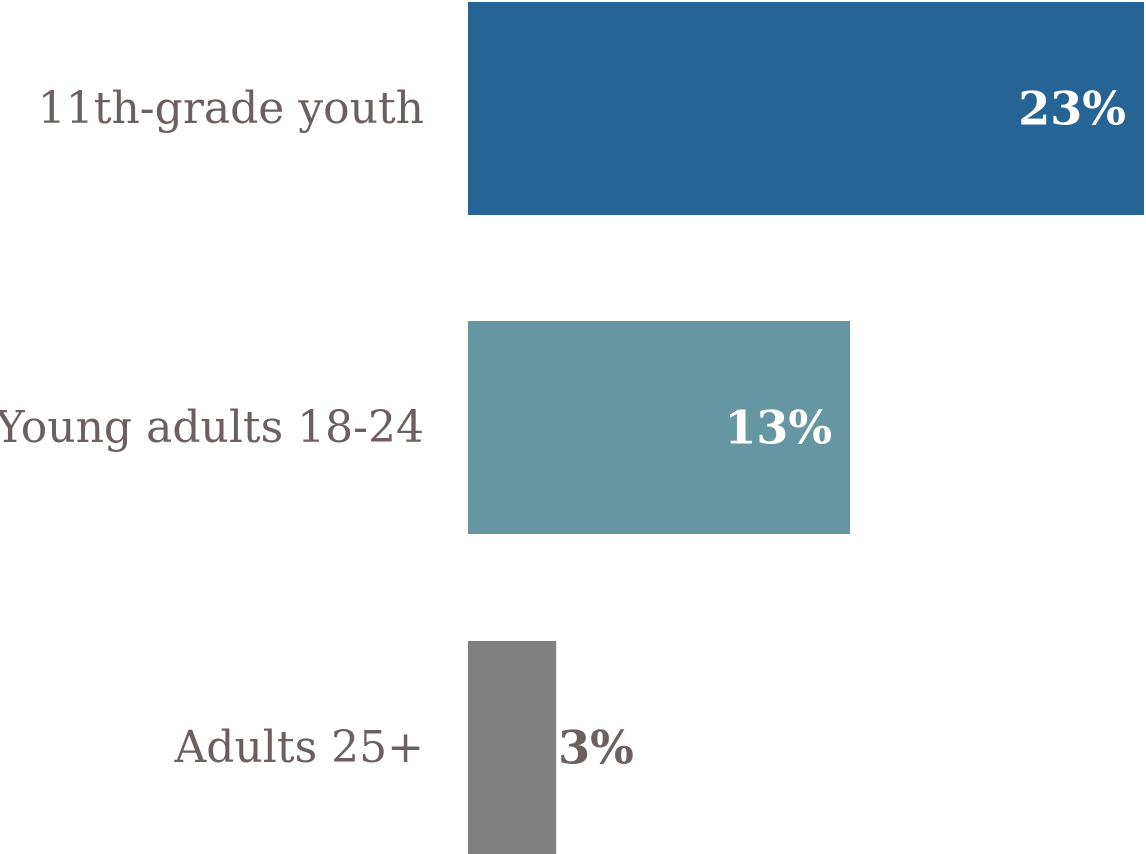 This screenshot has height=854, width=1146. I want to click on value-label: 13%, so click(778, 428).